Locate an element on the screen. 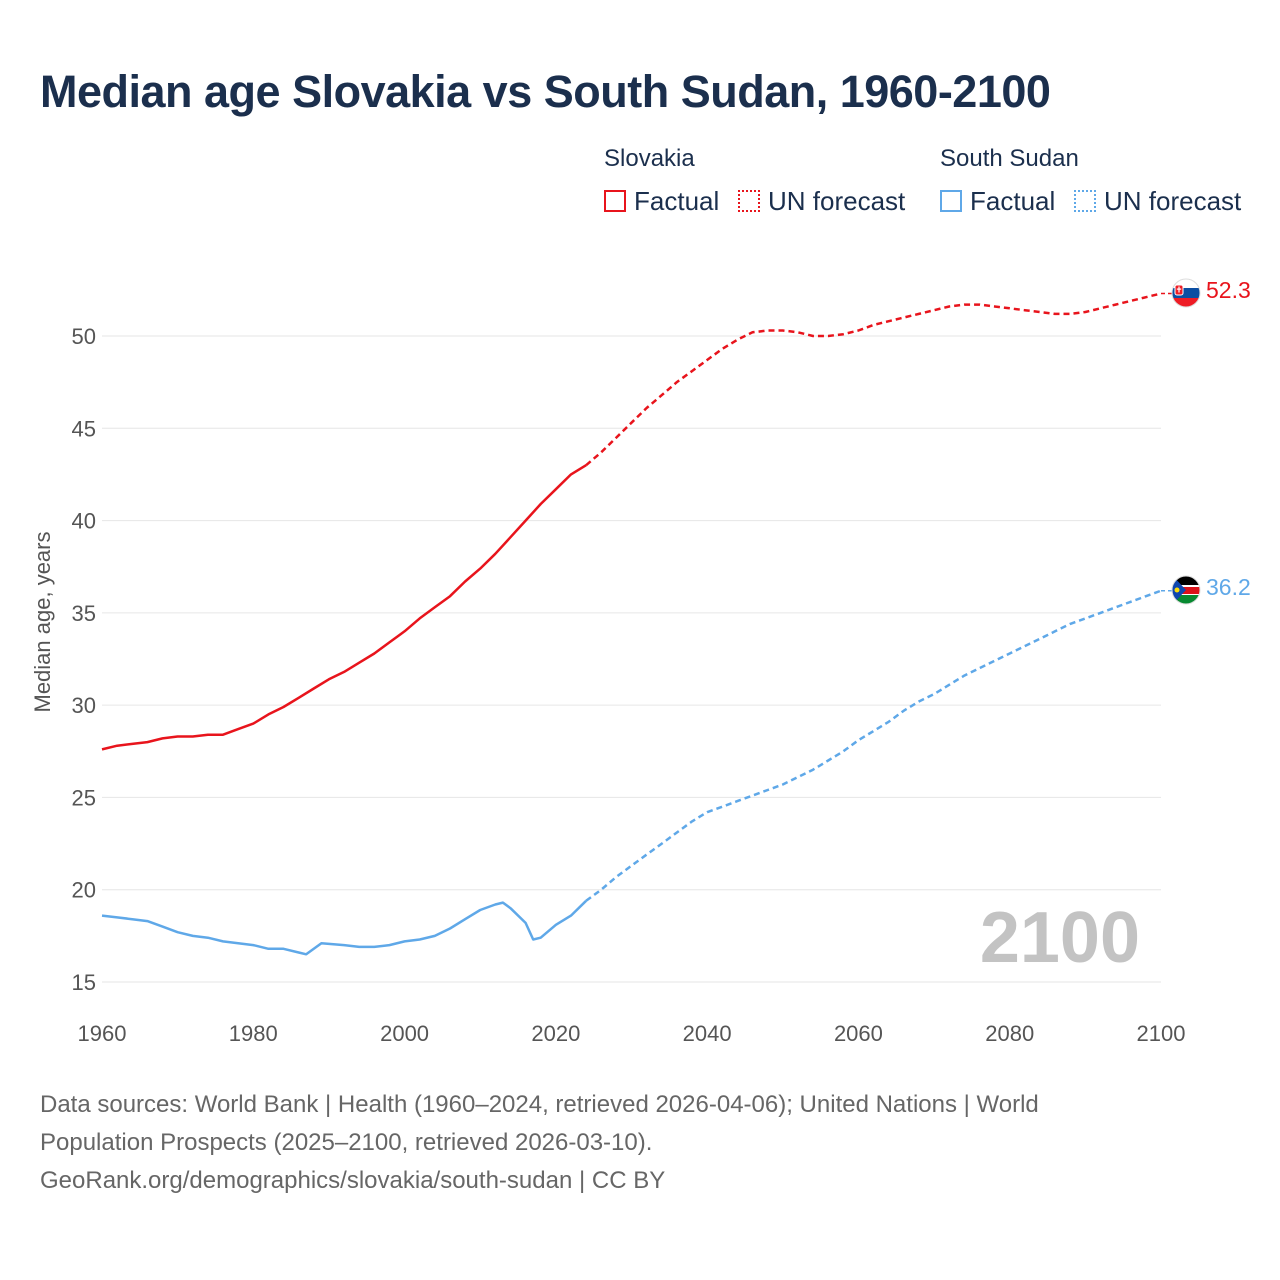 The image size is (1280, 1280). x-tick-label: 1980 is located at coordinates (253, 1033).